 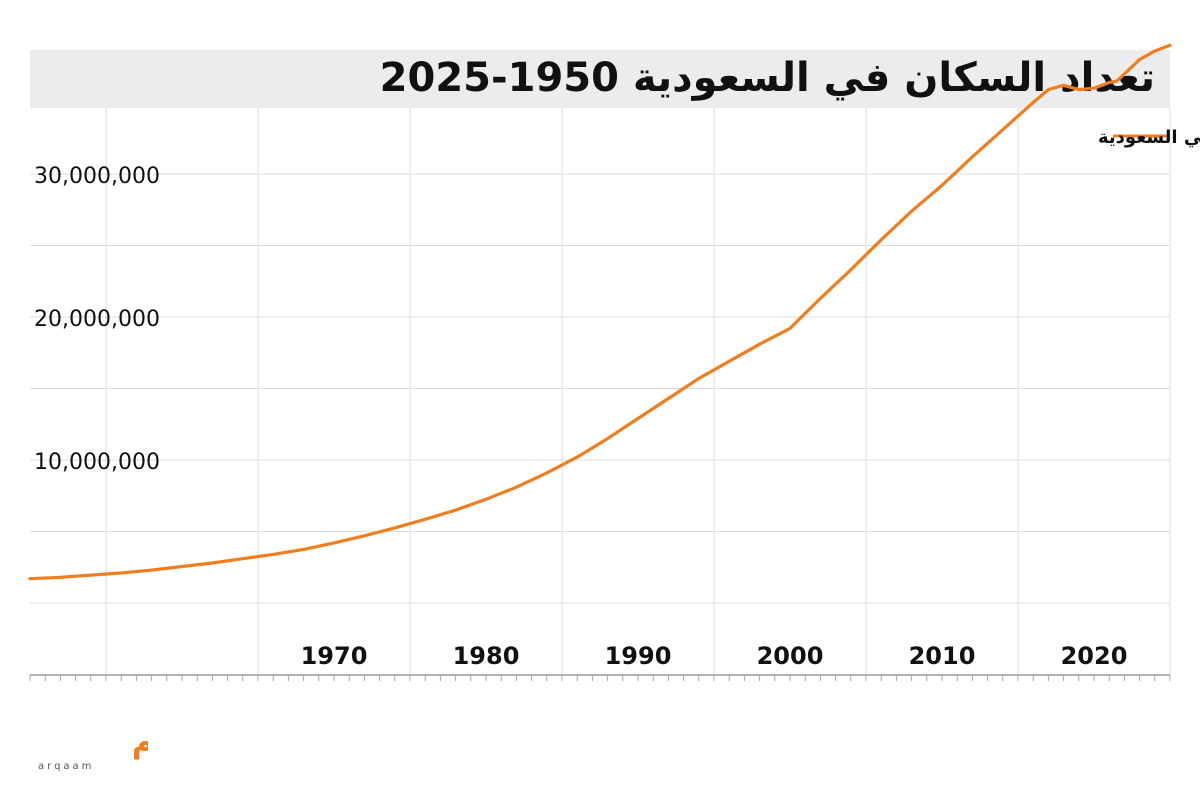 I want to click on x-tick-label: 2020, so click(x=1094, y=656).